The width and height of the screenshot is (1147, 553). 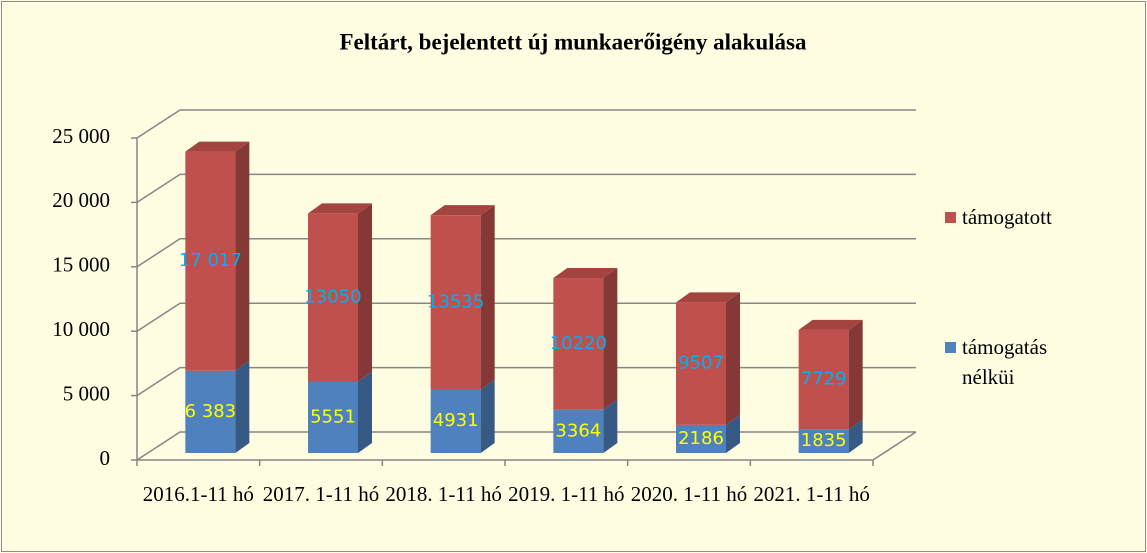 I want to click on data-label: 2186, so click(x=701, y=438).